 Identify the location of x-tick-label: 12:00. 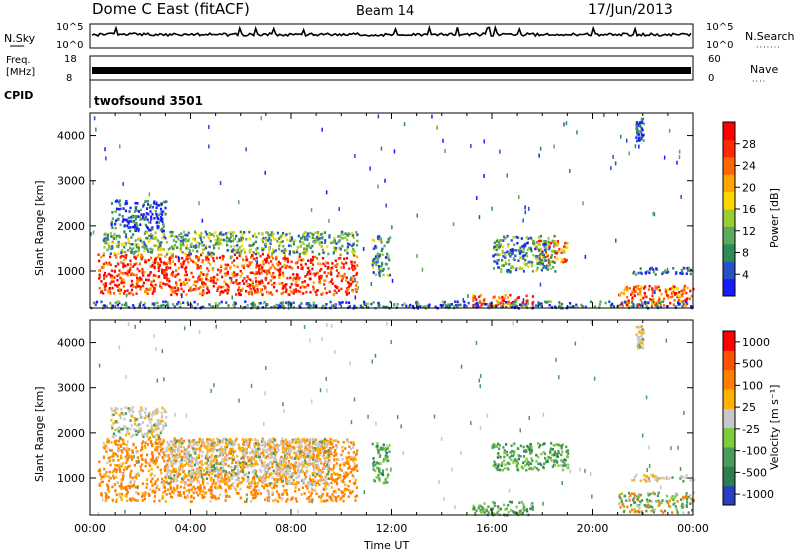
(392, 528).